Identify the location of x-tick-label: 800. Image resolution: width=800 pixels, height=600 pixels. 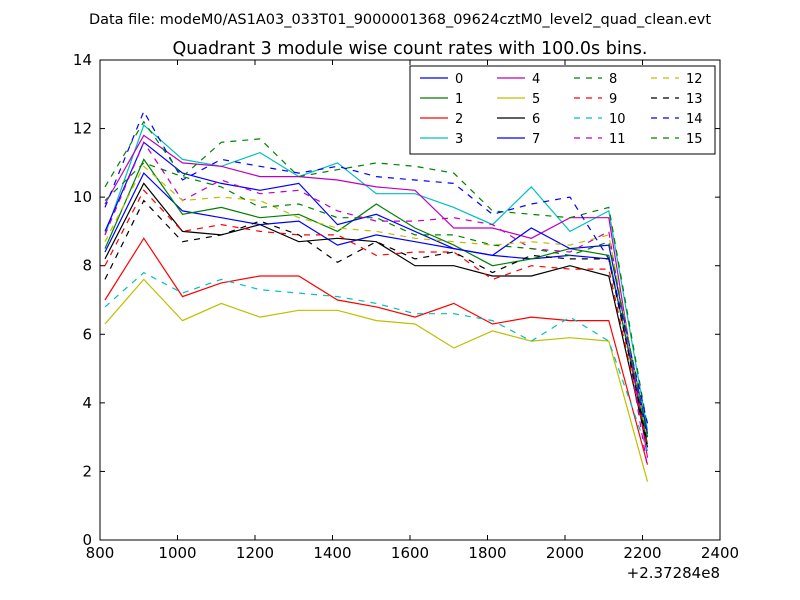
(100, 553).